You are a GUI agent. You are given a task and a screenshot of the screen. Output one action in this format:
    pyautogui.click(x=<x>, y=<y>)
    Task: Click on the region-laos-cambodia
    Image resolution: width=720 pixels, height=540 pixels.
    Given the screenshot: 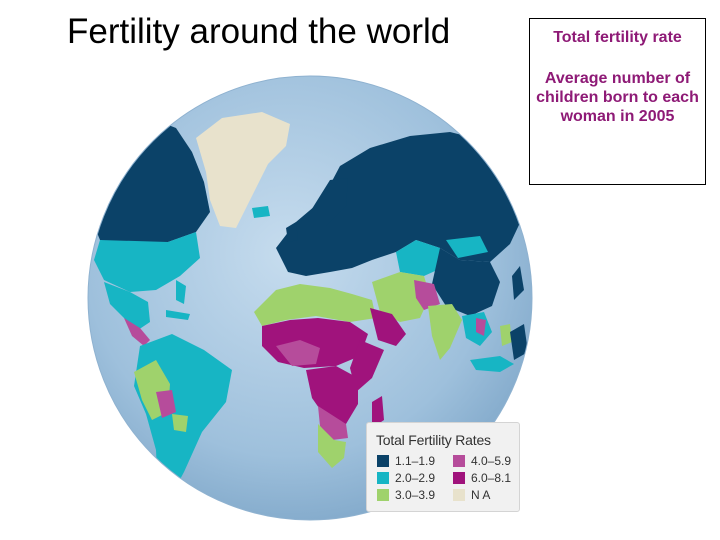 What is the action you would take?
    pyautogui.click(x=481, y=327)
    